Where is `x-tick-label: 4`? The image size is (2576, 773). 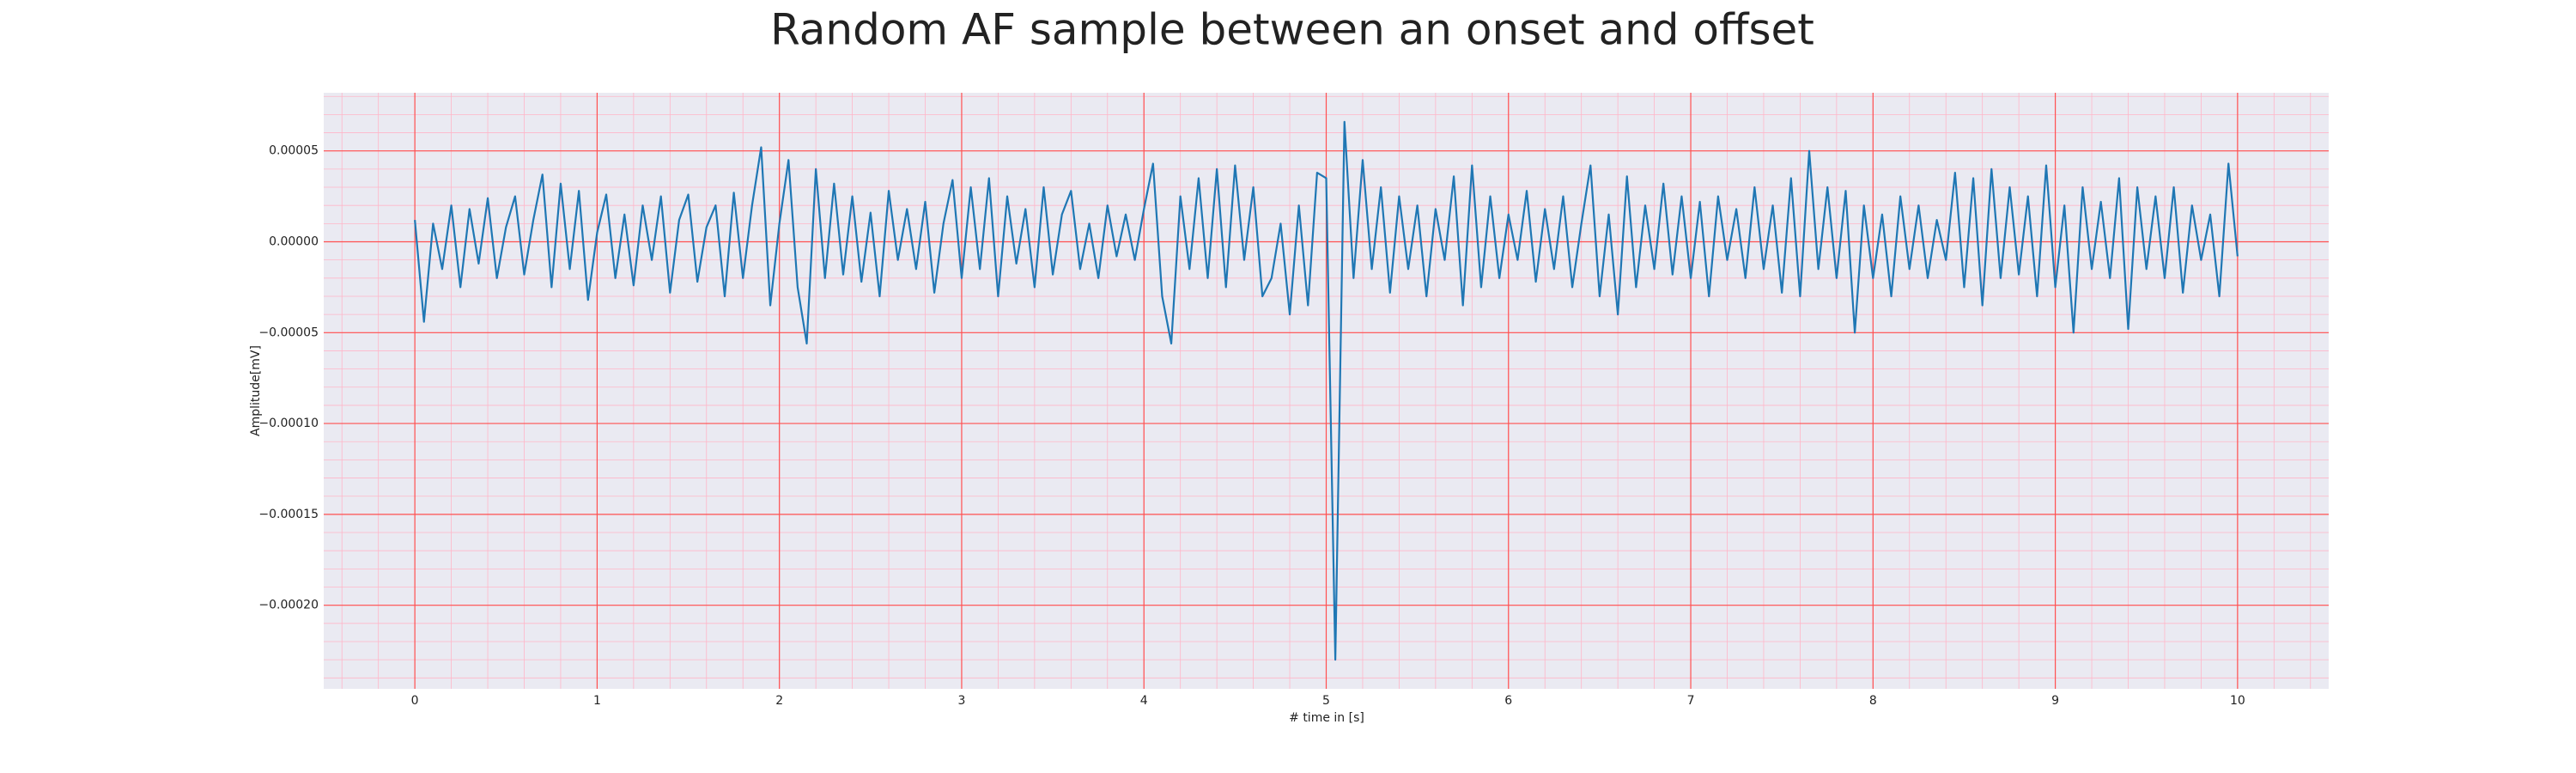 x-tick-label: 4 is located at coordinates (1144, 701).